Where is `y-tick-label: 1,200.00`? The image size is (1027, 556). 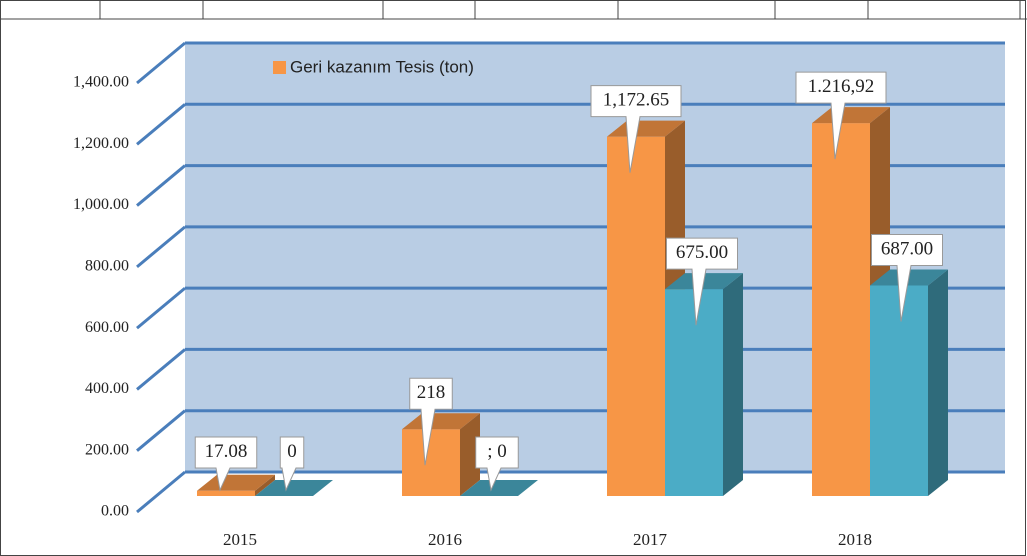 y-tick-label: 1,200.00 is located at coordinates (101, 143).